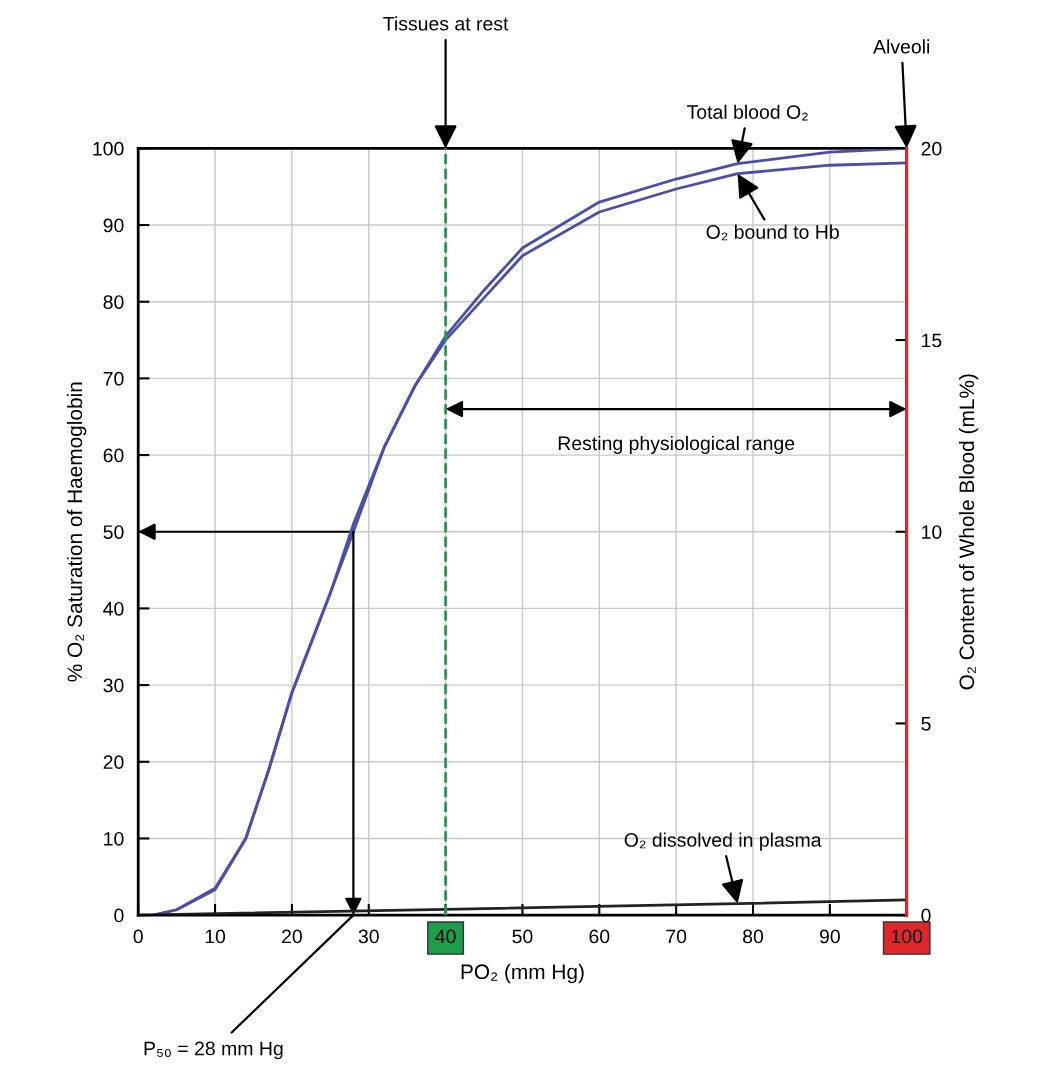 The height and width of the screenshot is (1083, 1047). What do you see at coordinates (772, 232) in the screenshot?
I see `annotation: O₂ bound to Hb` at bounding box center [772, 232].